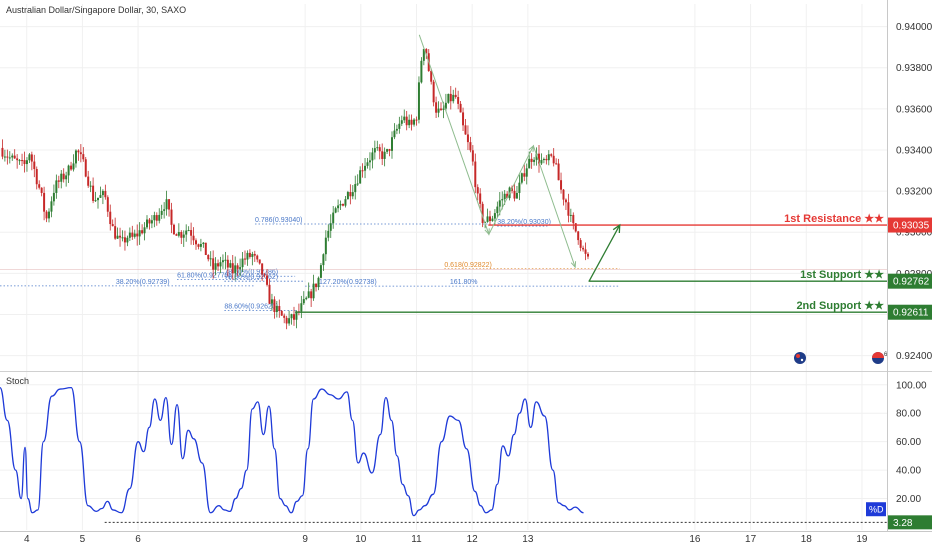 Image resolution: width=932 pixels, height=550 pixels. I want to click on fib-level-label: 0.618(0.92822), so click(467, 265).